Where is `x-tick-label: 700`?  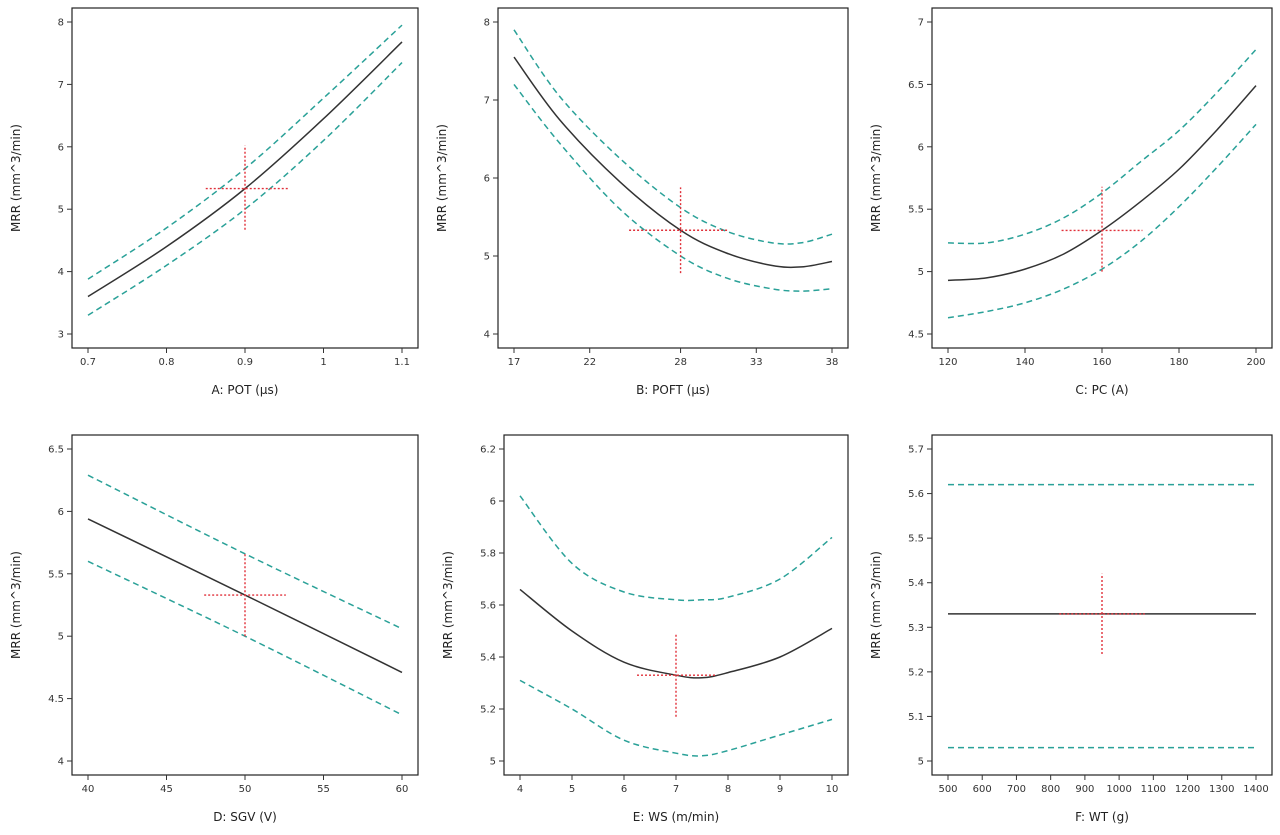 x-tick-label: 700 is located at coordinates (1016, 789).